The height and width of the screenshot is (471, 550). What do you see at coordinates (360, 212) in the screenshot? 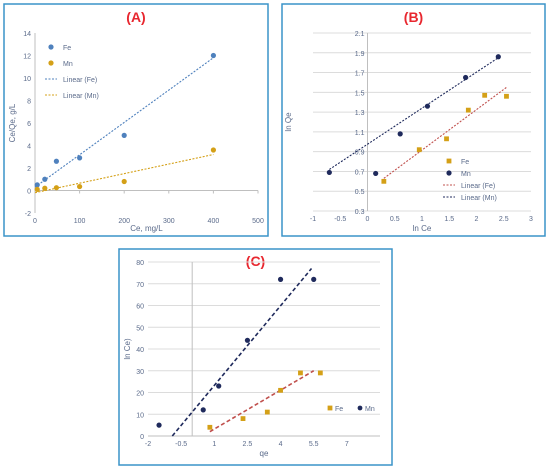
I see `chart-b-y-tick-label: 0.3` at bounding box center [360, 212].